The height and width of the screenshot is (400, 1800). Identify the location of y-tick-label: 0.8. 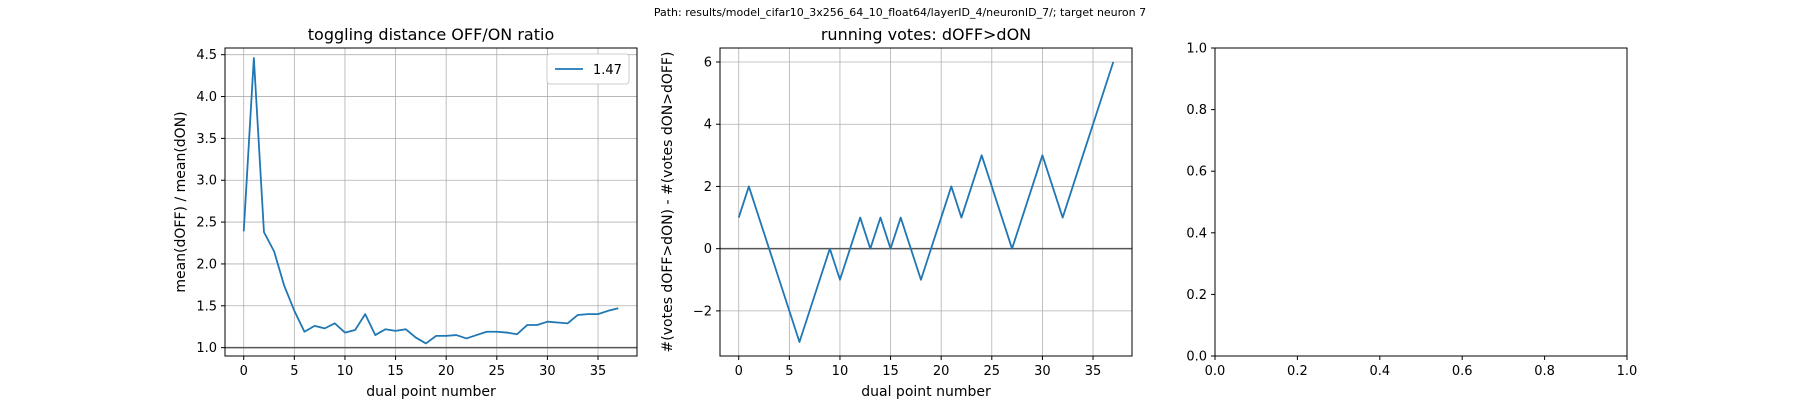
(1196, 110).